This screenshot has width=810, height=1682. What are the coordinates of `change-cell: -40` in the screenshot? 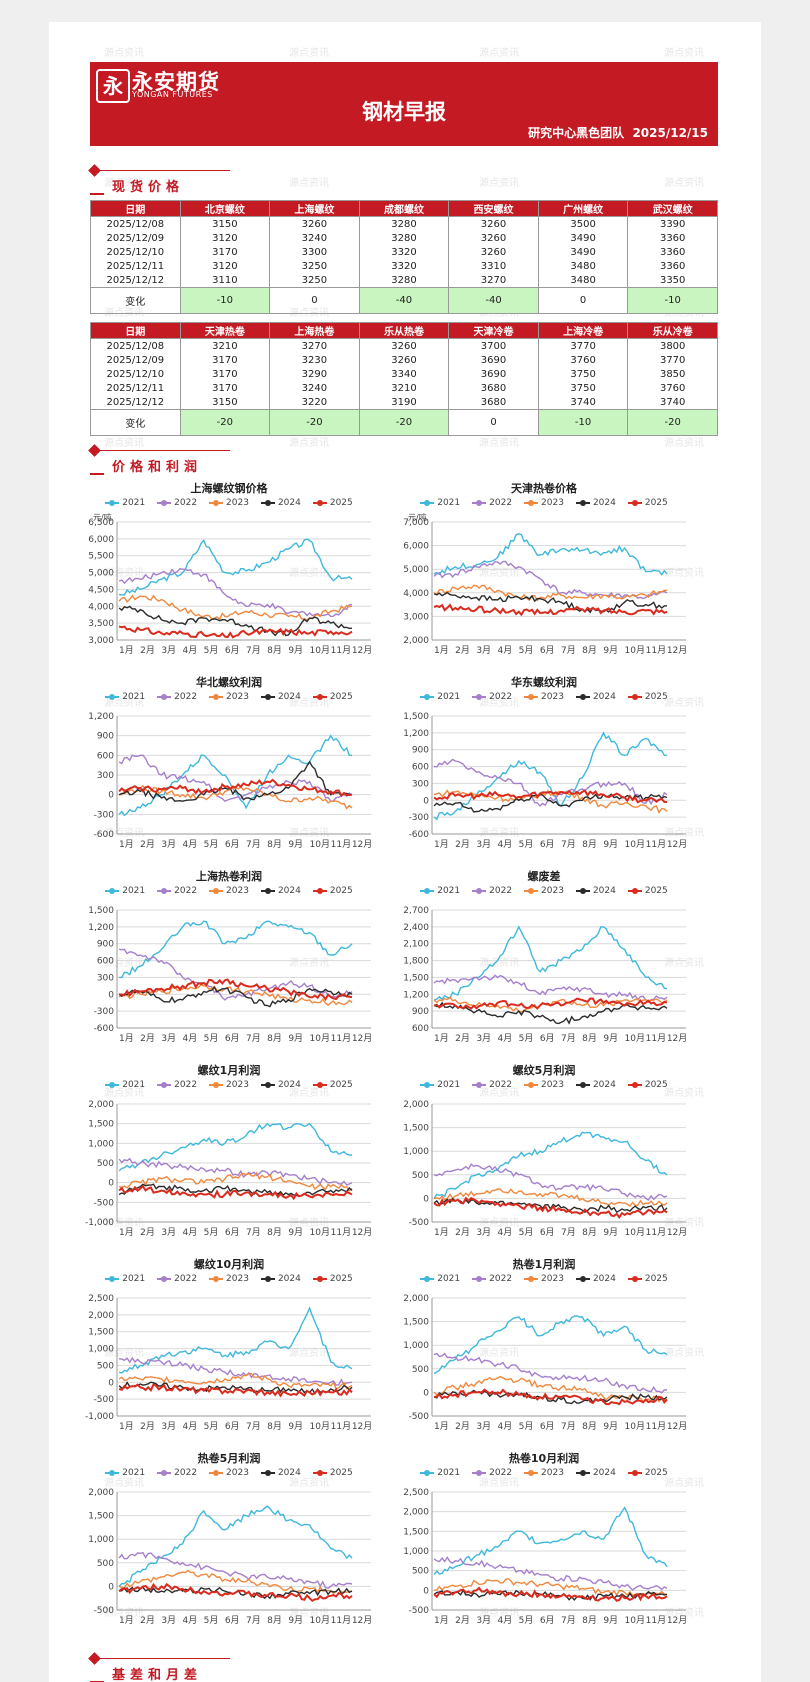 It's located at (404, 300).